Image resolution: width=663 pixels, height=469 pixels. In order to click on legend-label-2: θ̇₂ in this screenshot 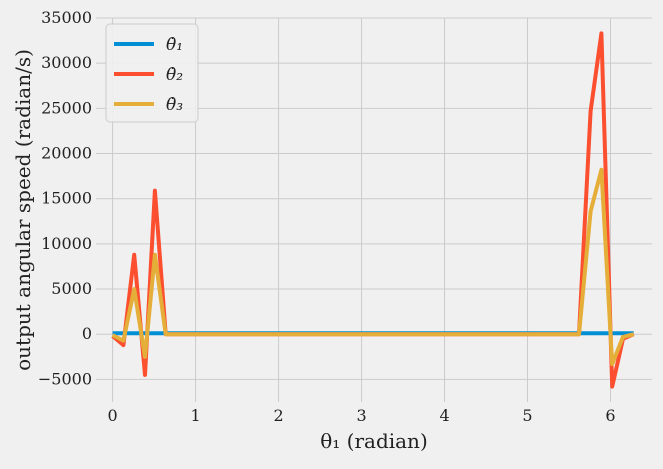, I will do `click(174, 75)`.